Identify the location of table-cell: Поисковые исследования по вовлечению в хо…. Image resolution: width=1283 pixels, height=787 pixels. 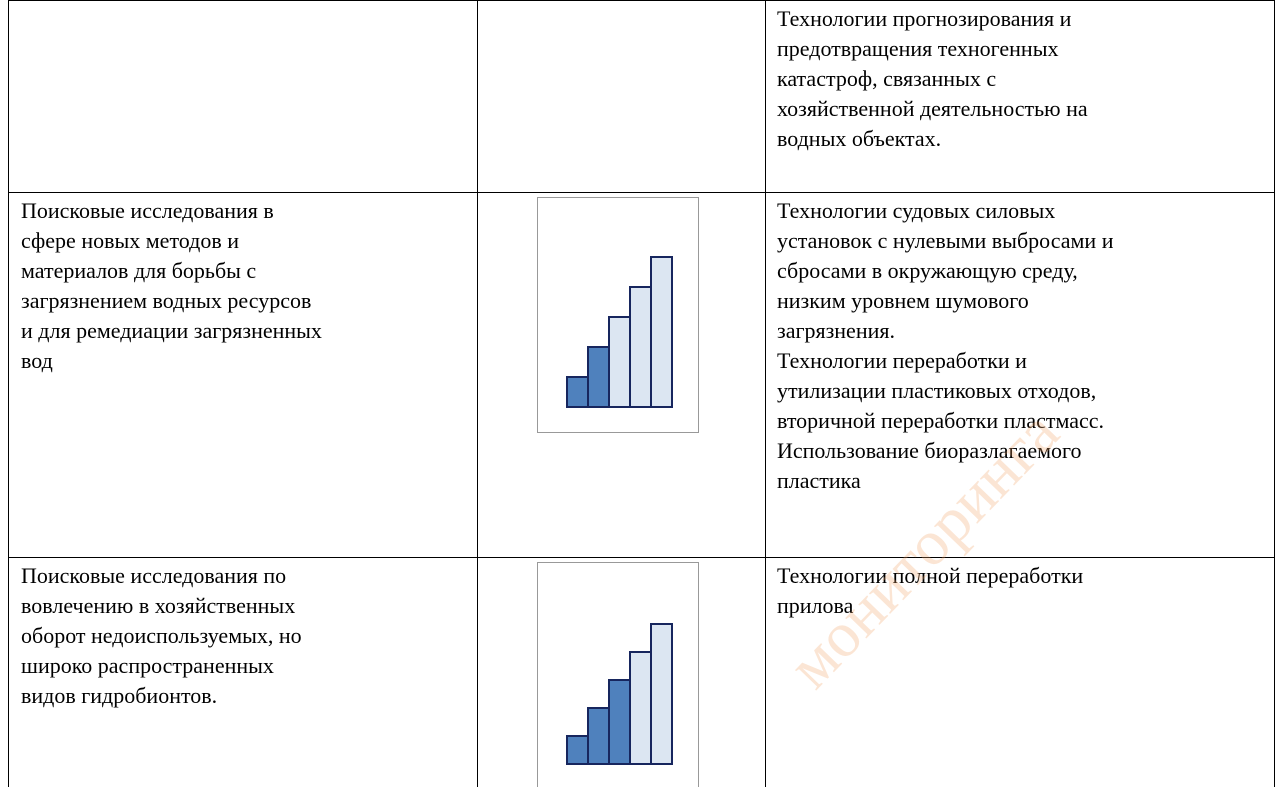
(242, 672).